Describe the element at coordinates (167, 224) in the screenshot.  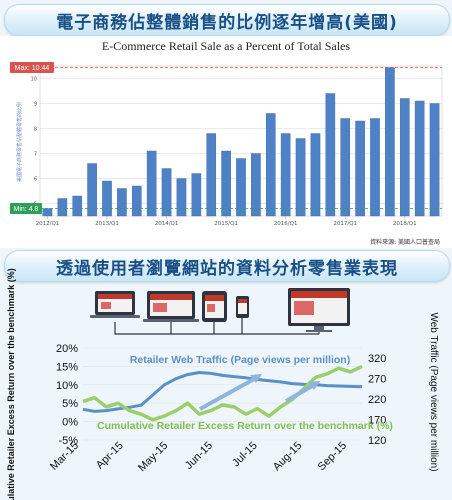
I see `x-tick-label: 2014/Q1` at that location.